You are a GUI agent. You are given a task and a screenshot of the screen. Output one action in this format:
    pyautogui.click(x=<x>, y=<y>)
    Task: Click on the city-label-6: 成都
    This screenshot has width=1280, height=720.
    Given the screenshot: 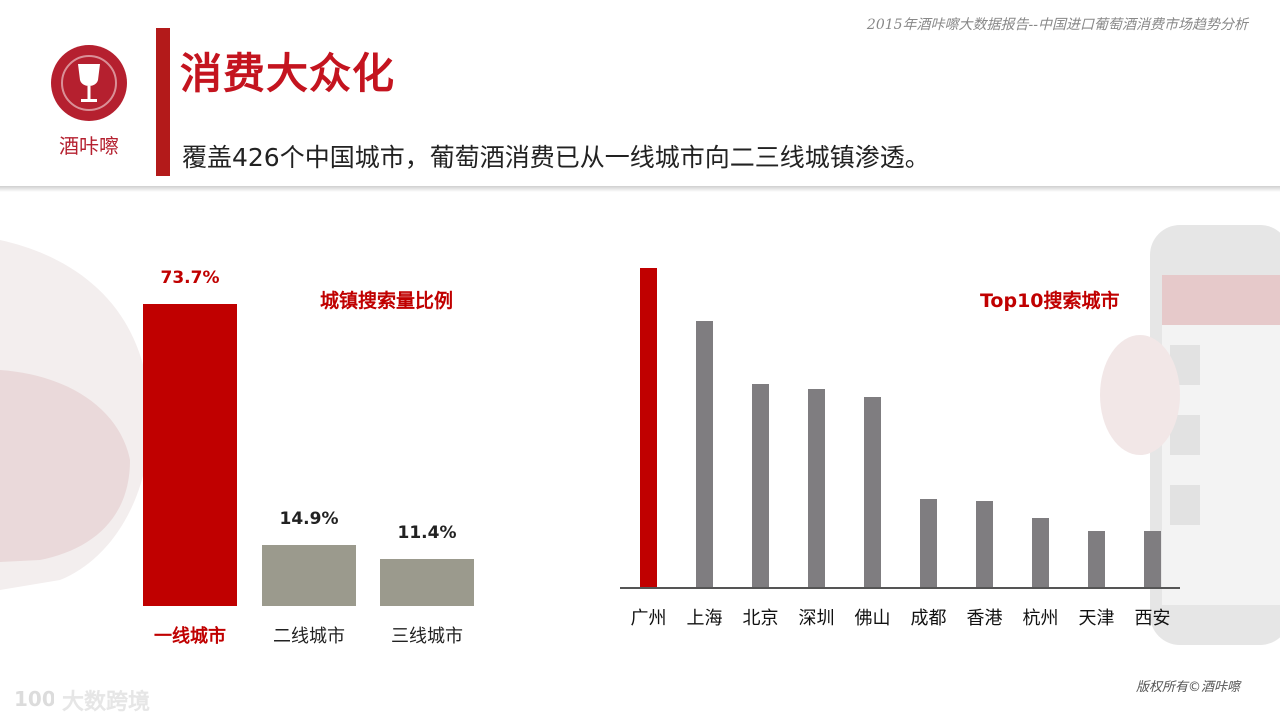 What is the action you would take?
    pyautogui.click(x=928, y=618)
    